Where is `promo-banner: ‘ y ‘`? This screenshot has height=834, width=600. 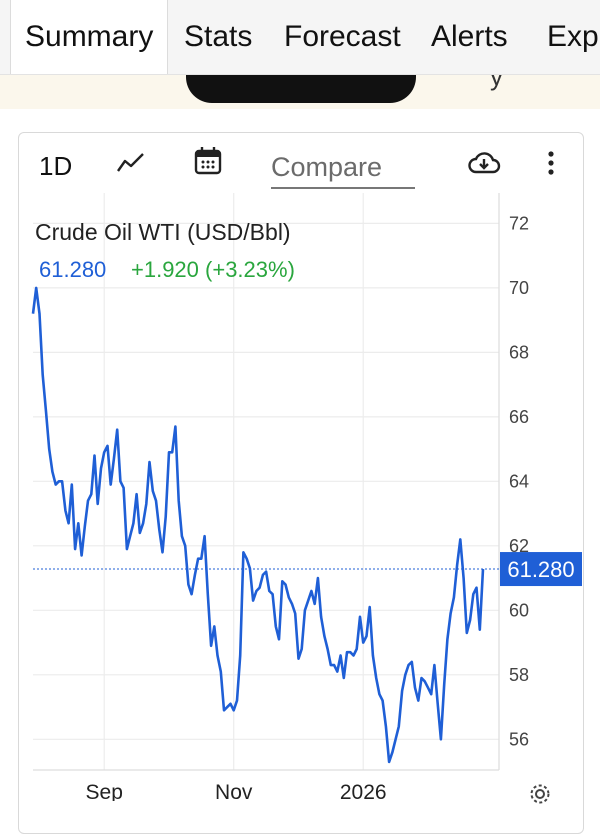
promo-banner: ‘ y ‘ is located at coordinates (300, 92).